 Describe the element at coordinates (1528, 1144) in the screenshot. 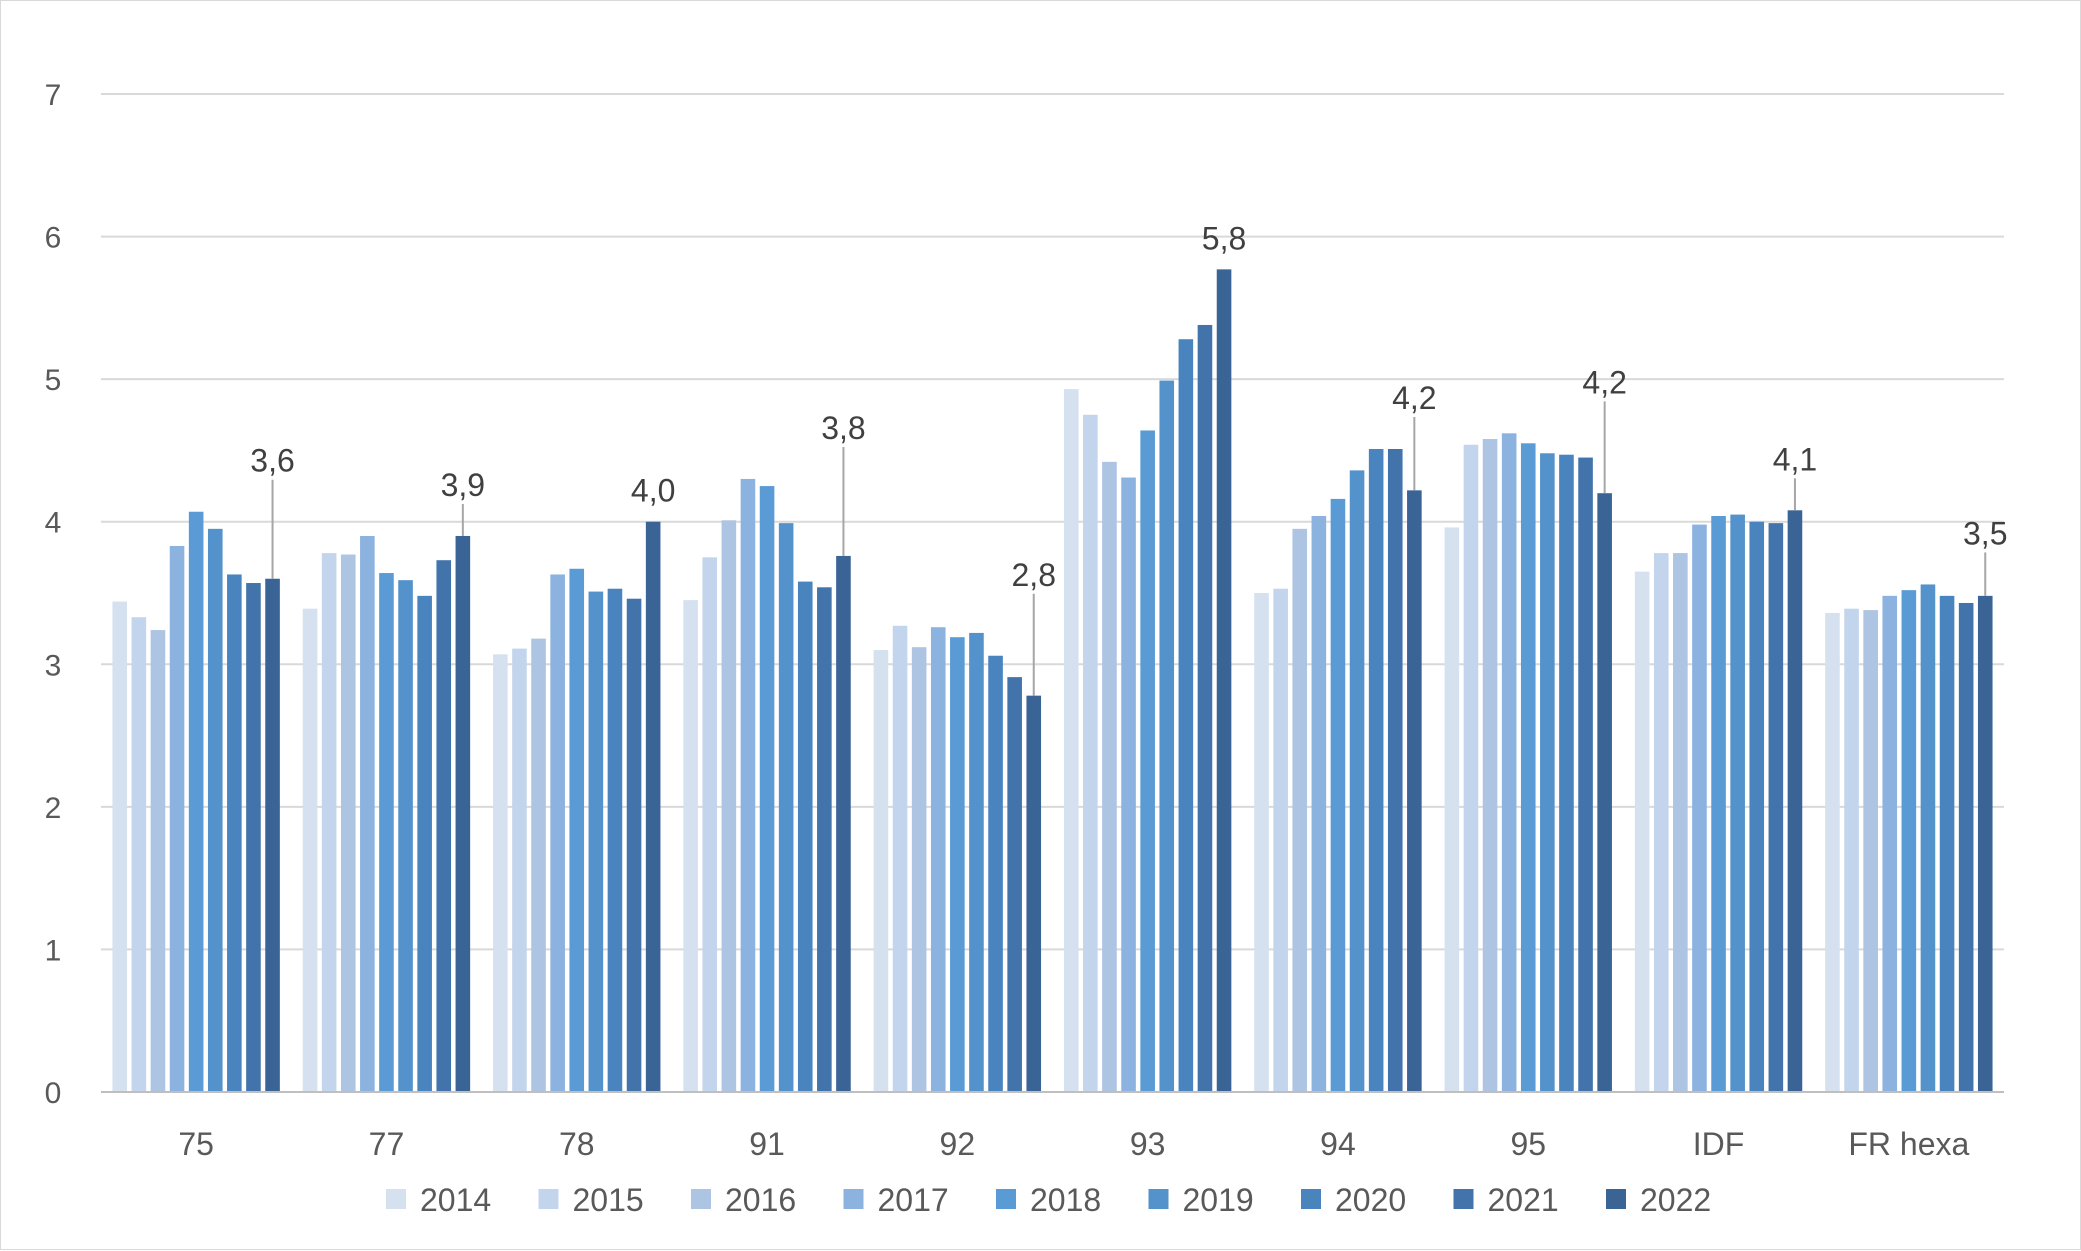

I see `category-label: 95` at that location.